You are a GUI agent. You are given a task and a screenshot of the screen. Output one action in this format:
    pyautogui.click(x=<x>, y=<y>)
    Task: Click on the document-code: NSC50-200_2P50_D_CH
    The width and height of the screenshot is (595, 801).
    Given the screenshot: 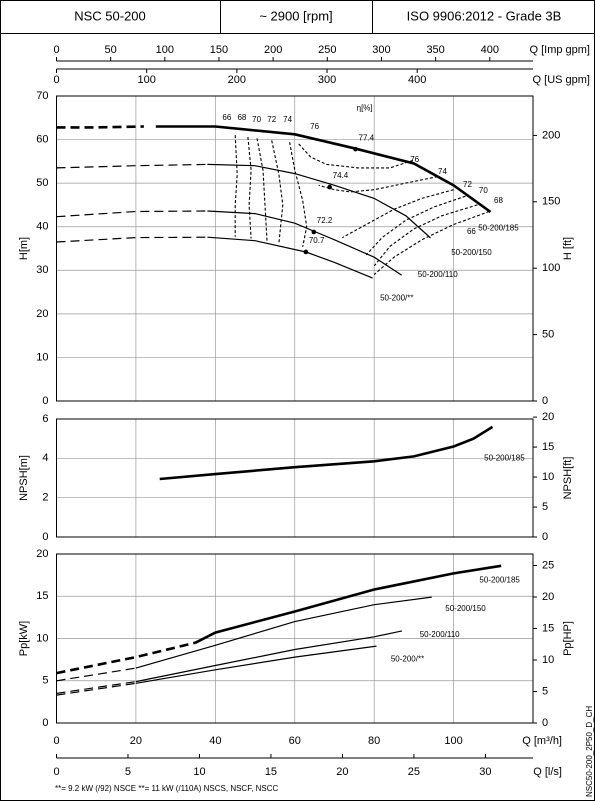 What is the action you would take?
    pyautogui.click(x=589, y=751)
    